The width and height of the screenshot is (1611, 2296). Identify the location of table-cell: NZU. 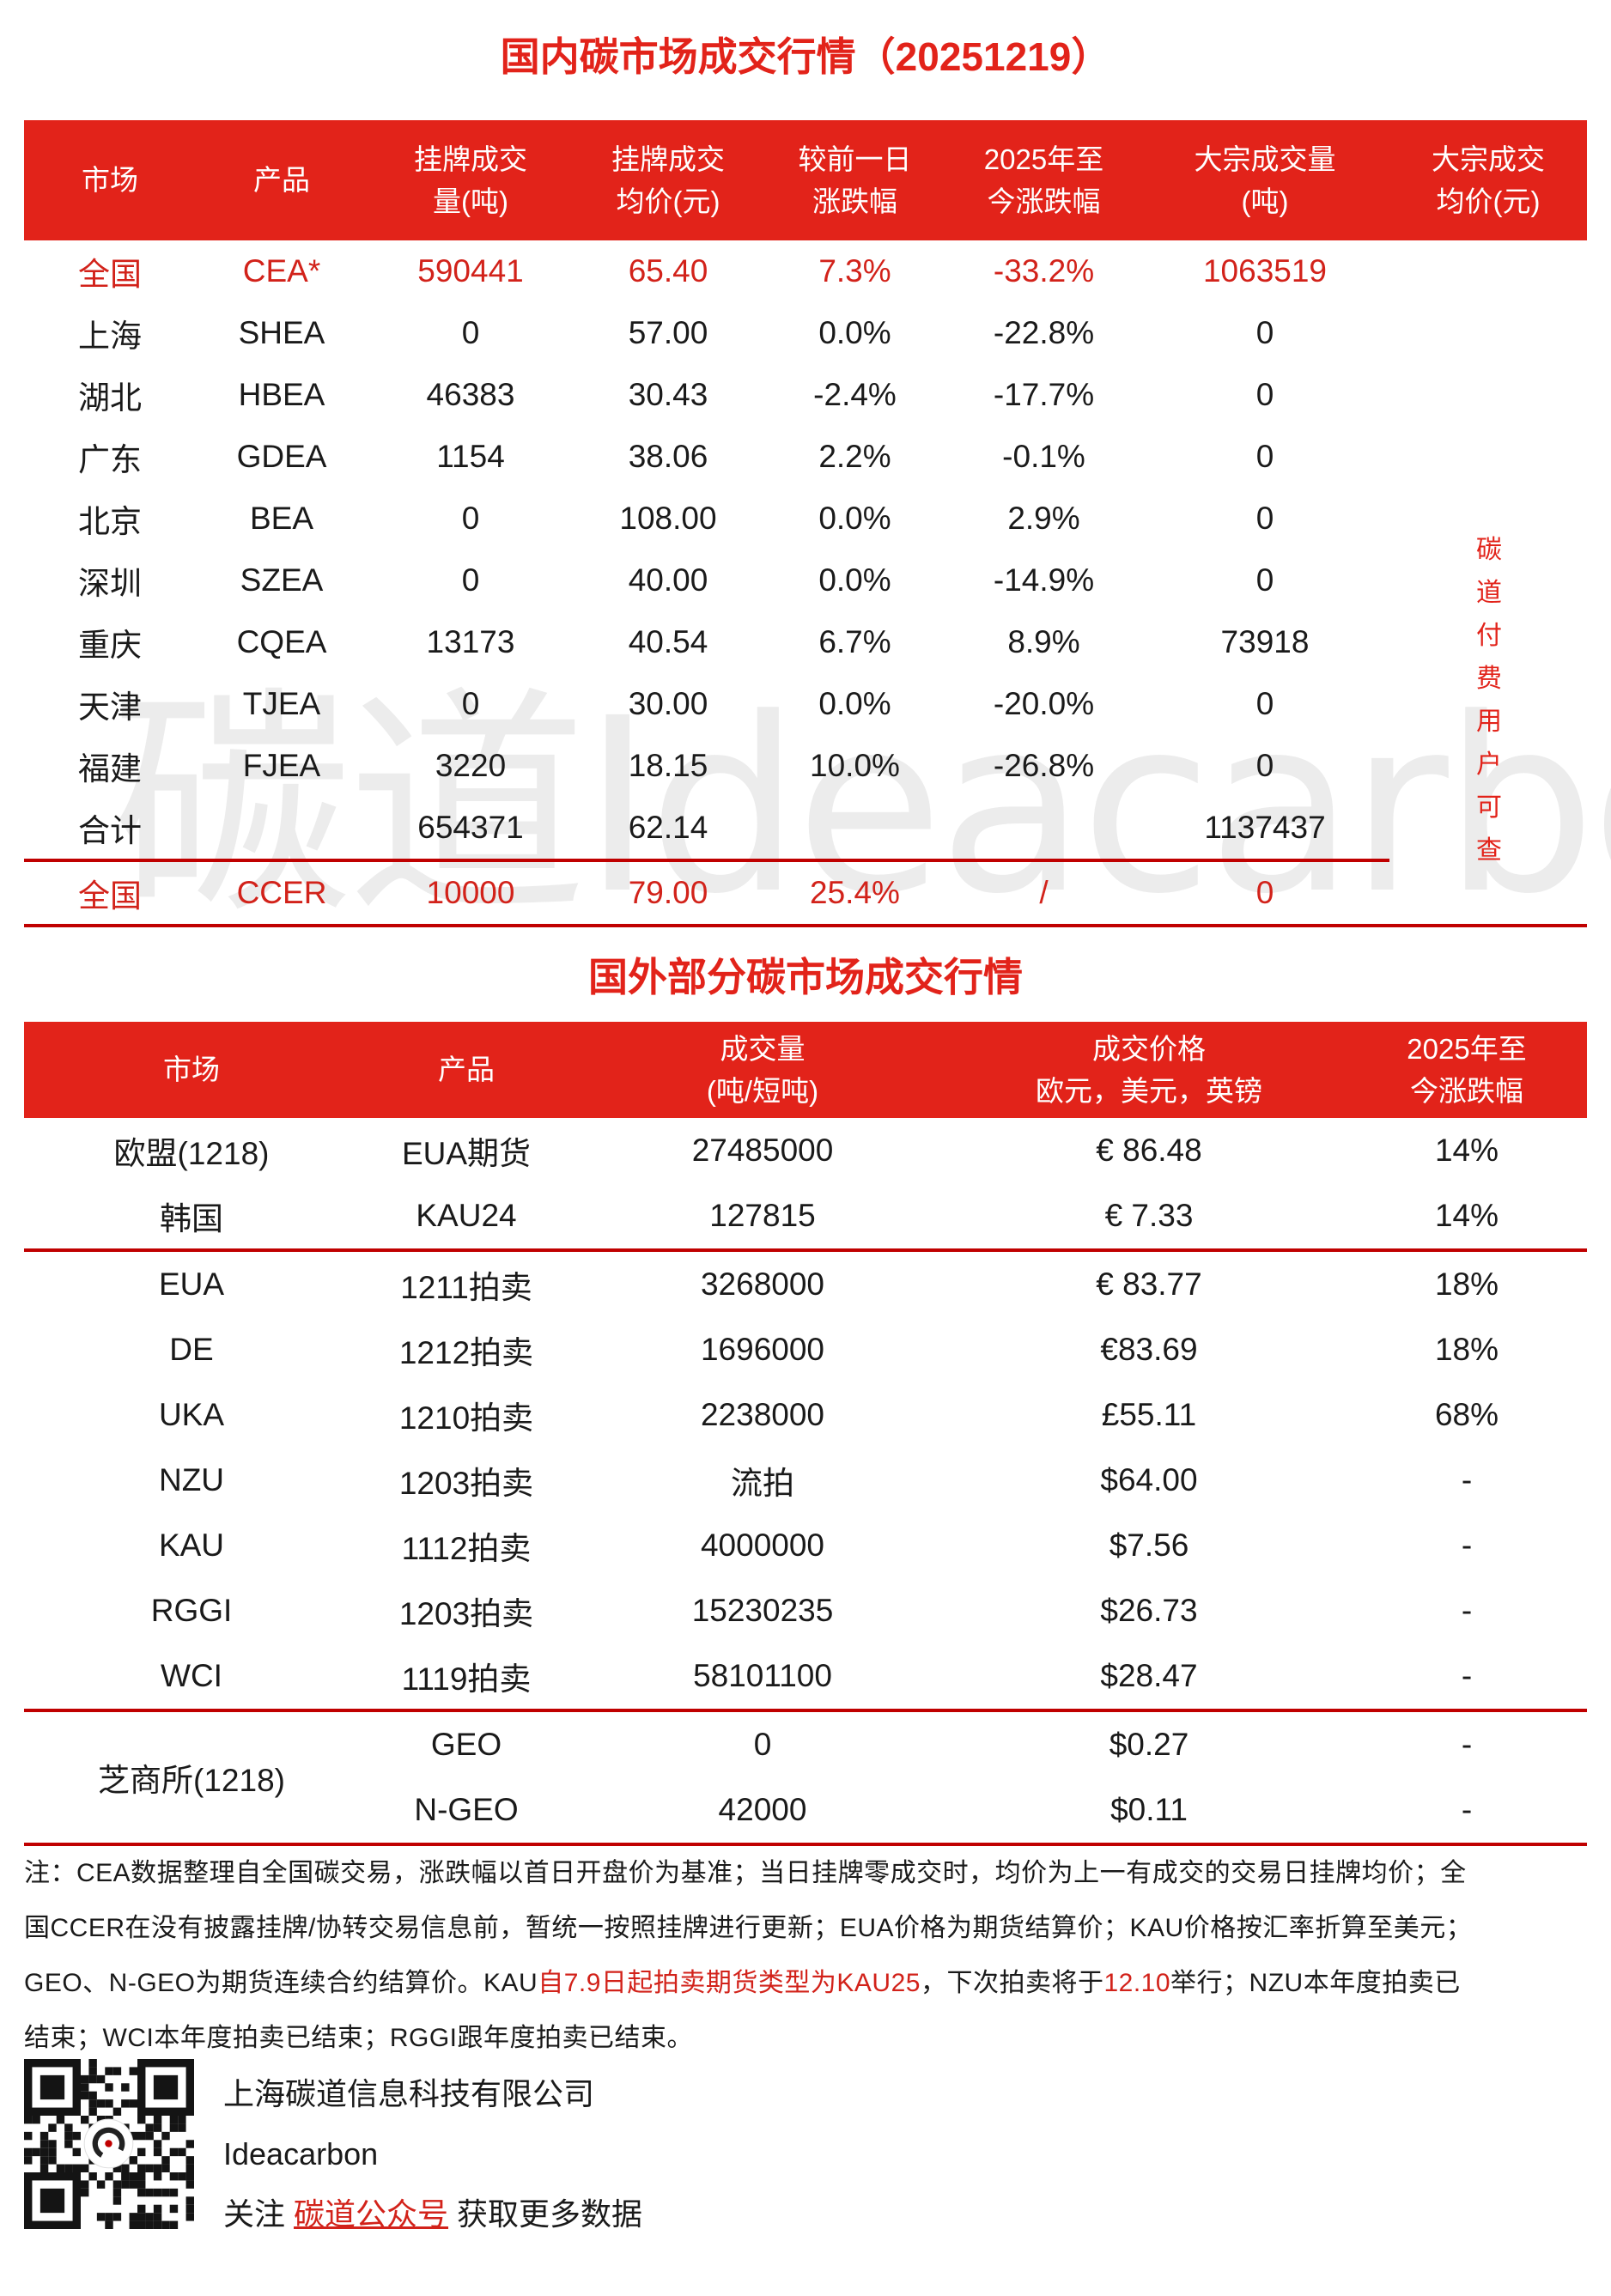
(192, 1479).